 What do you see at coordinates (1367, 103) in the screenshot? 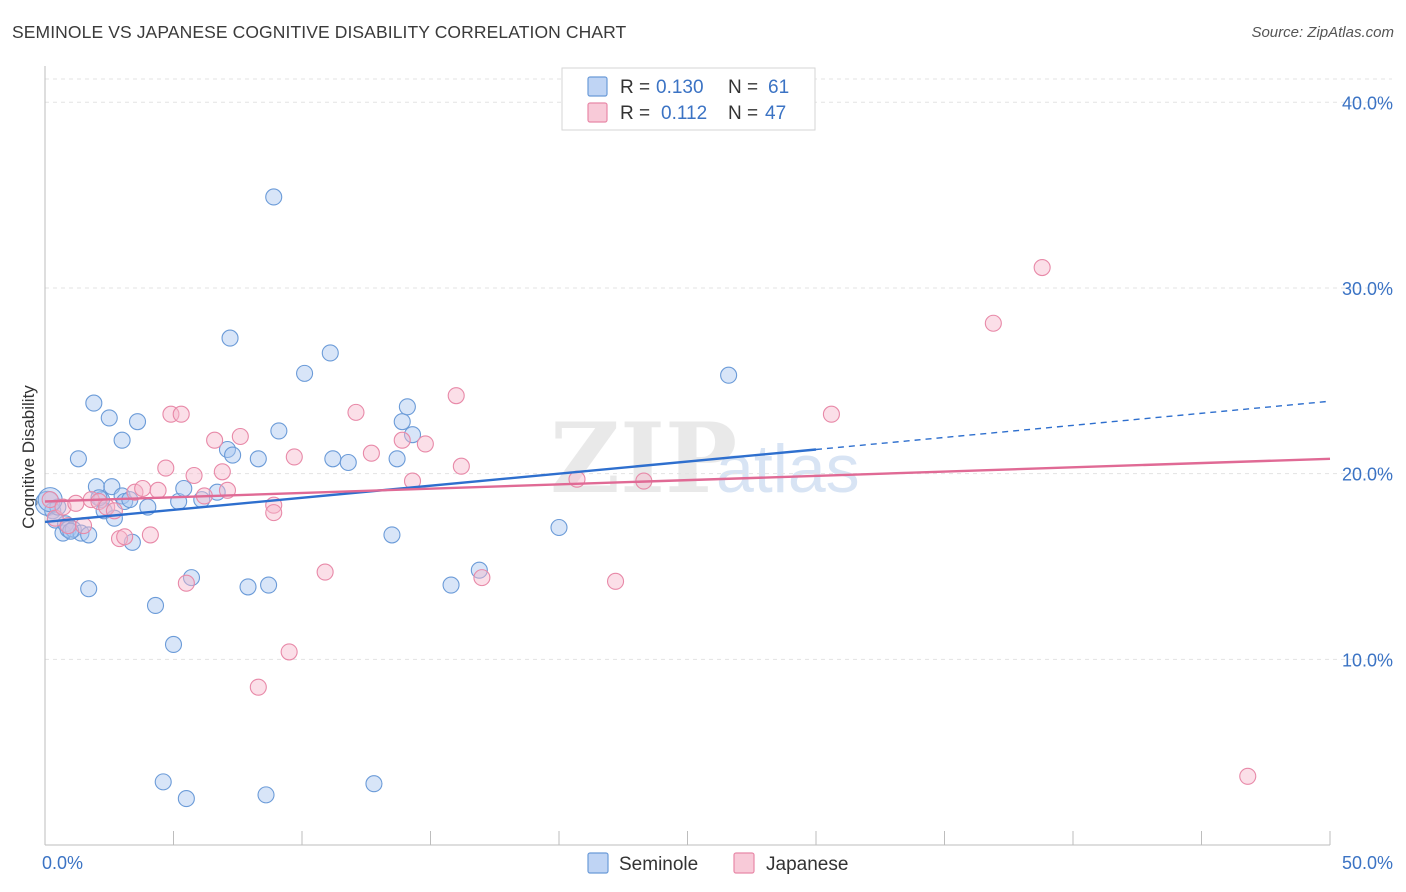
I see `y-tick-label: 40.0%` at bounding box center [1367, 103].